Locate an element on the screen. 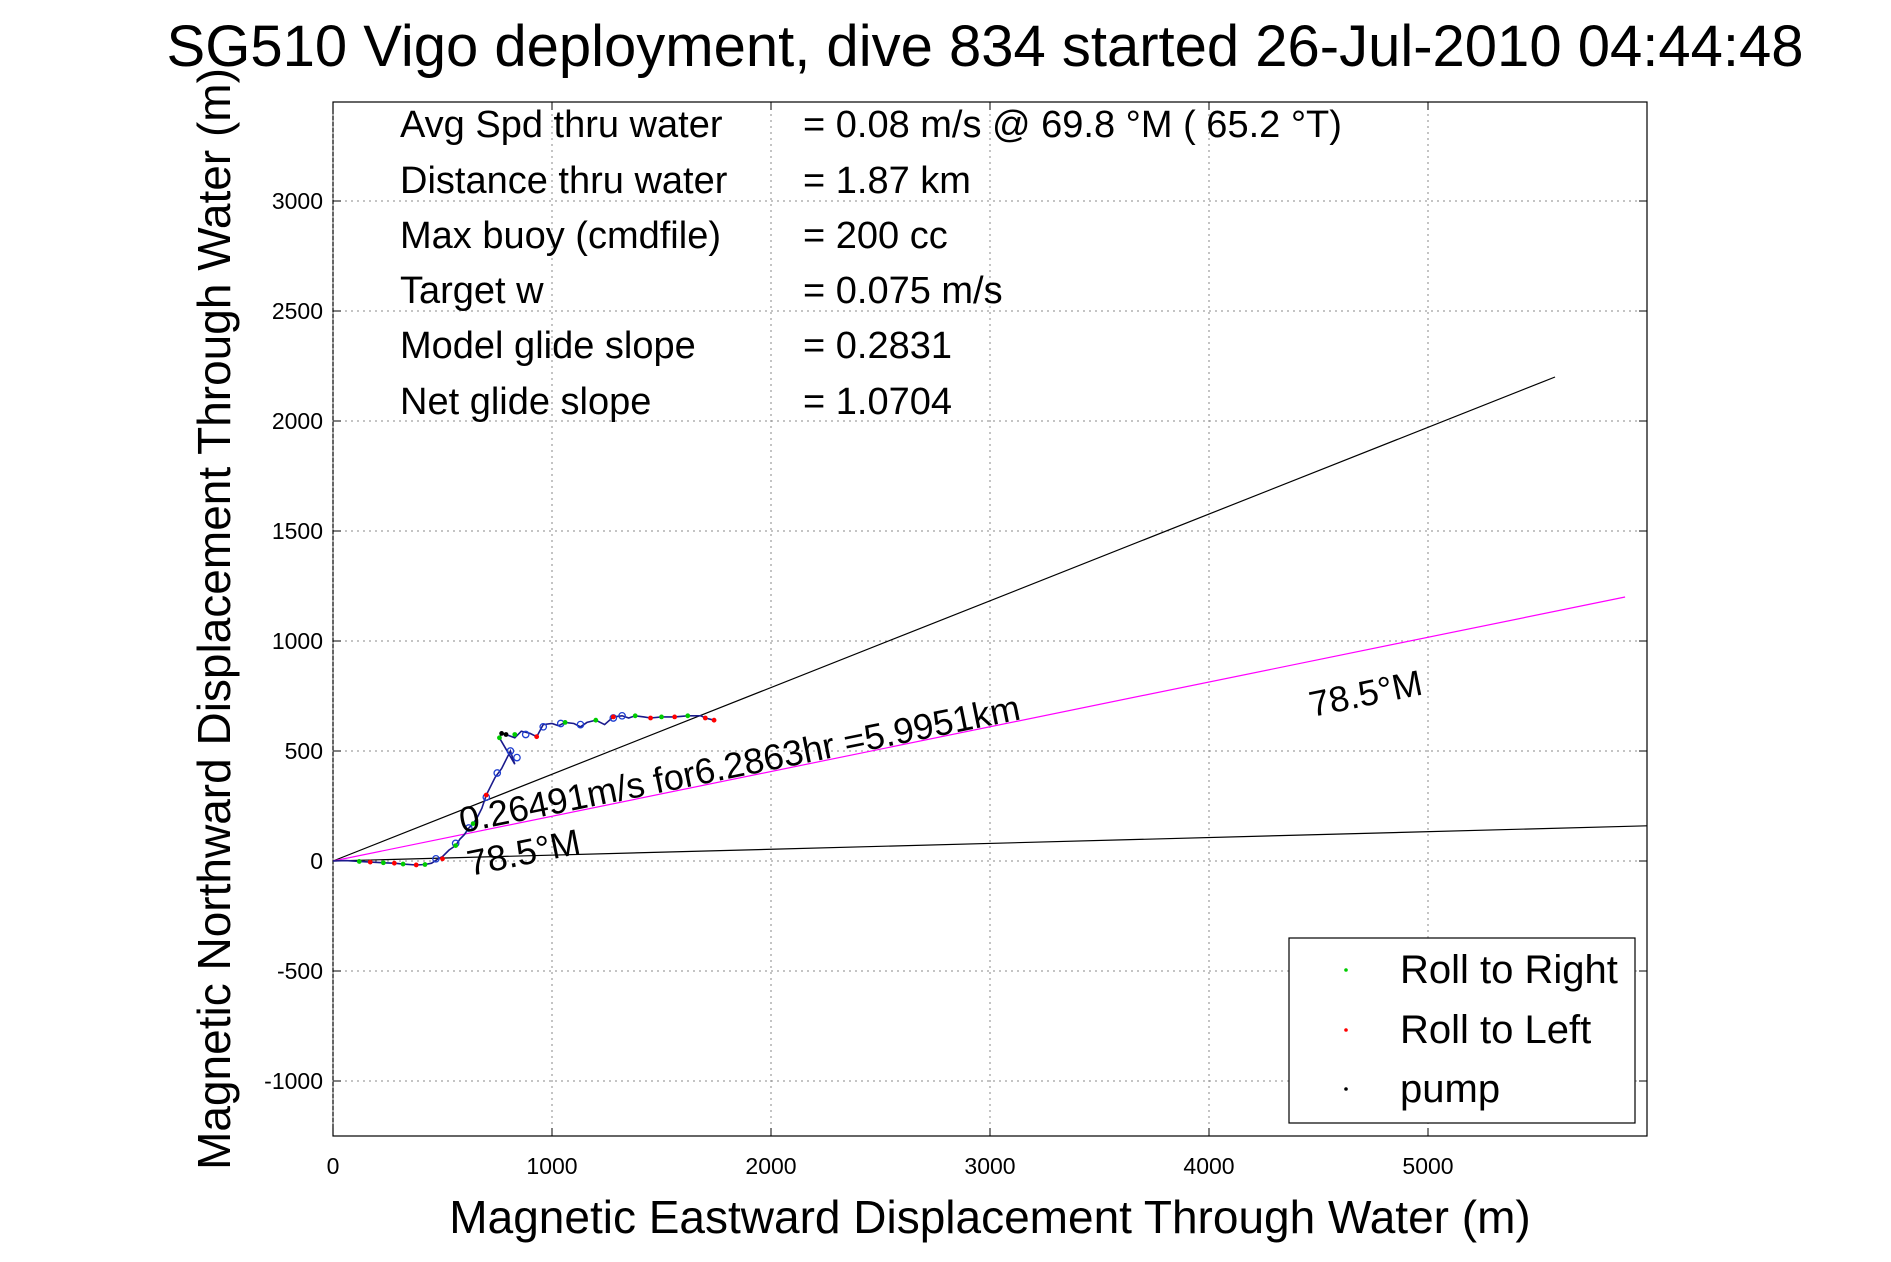 The image size is (1891, 1262). legend-marker-pump is located at coordinates (1346, 1089).